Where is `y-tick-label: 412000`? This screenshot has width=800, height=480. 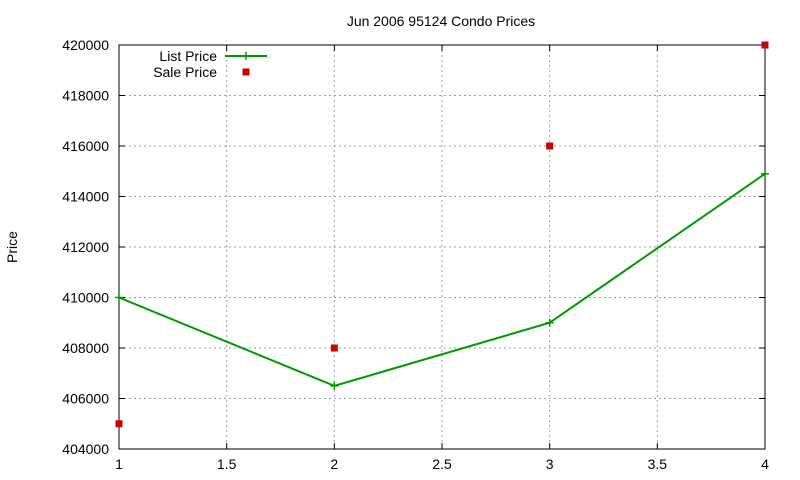
y-tick-label: 412000 is located at coordinates (85, 247).